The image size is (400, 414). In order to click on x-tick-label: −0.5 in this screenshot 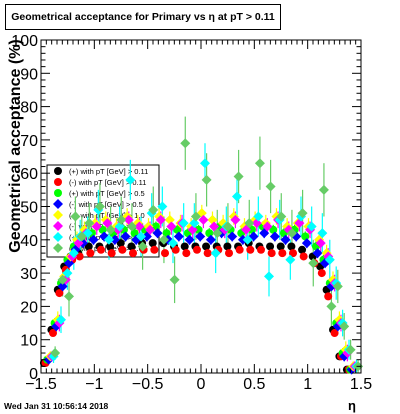, I will do `click(148, 384)`.